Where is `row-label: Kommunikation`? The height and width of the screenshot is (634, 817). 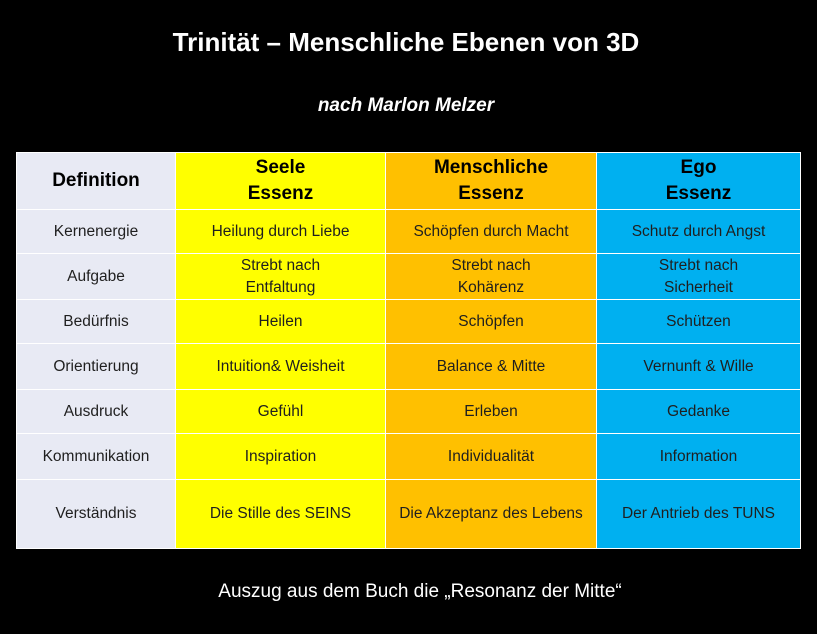
row-label: Kommunikation is located at coordinates (96, 456).